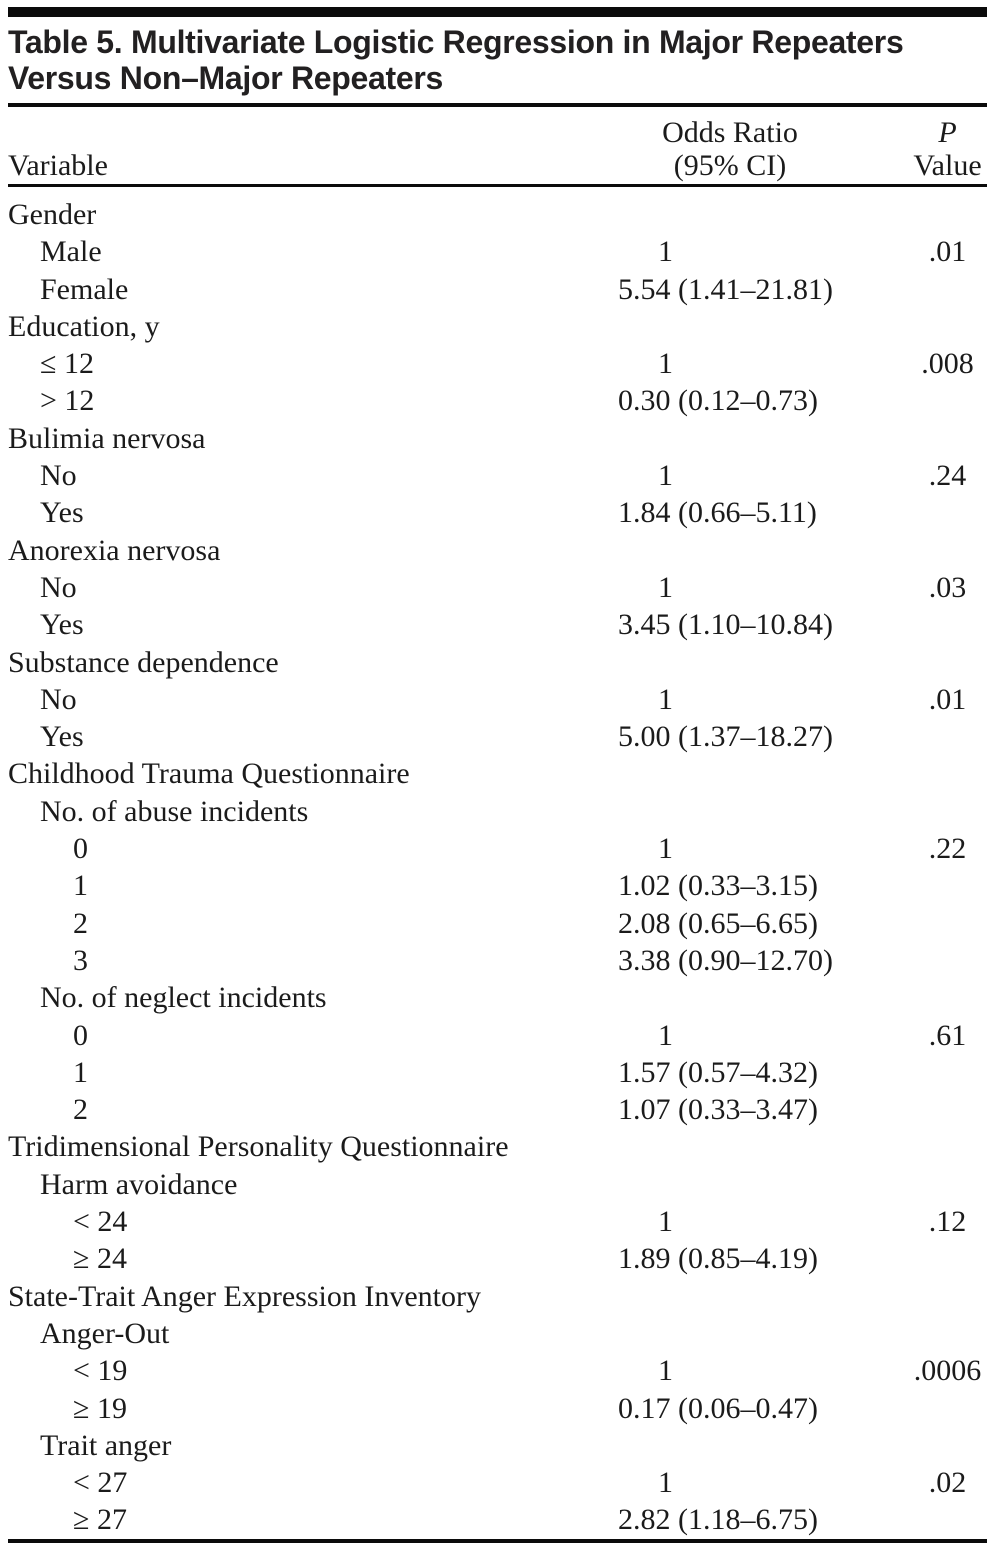 The image size is (995, 1557). Describe the element at coordinates (497, 885) in the screenshot. I see `table-row: 1 1.02 (0.33–3.15)` at that location.